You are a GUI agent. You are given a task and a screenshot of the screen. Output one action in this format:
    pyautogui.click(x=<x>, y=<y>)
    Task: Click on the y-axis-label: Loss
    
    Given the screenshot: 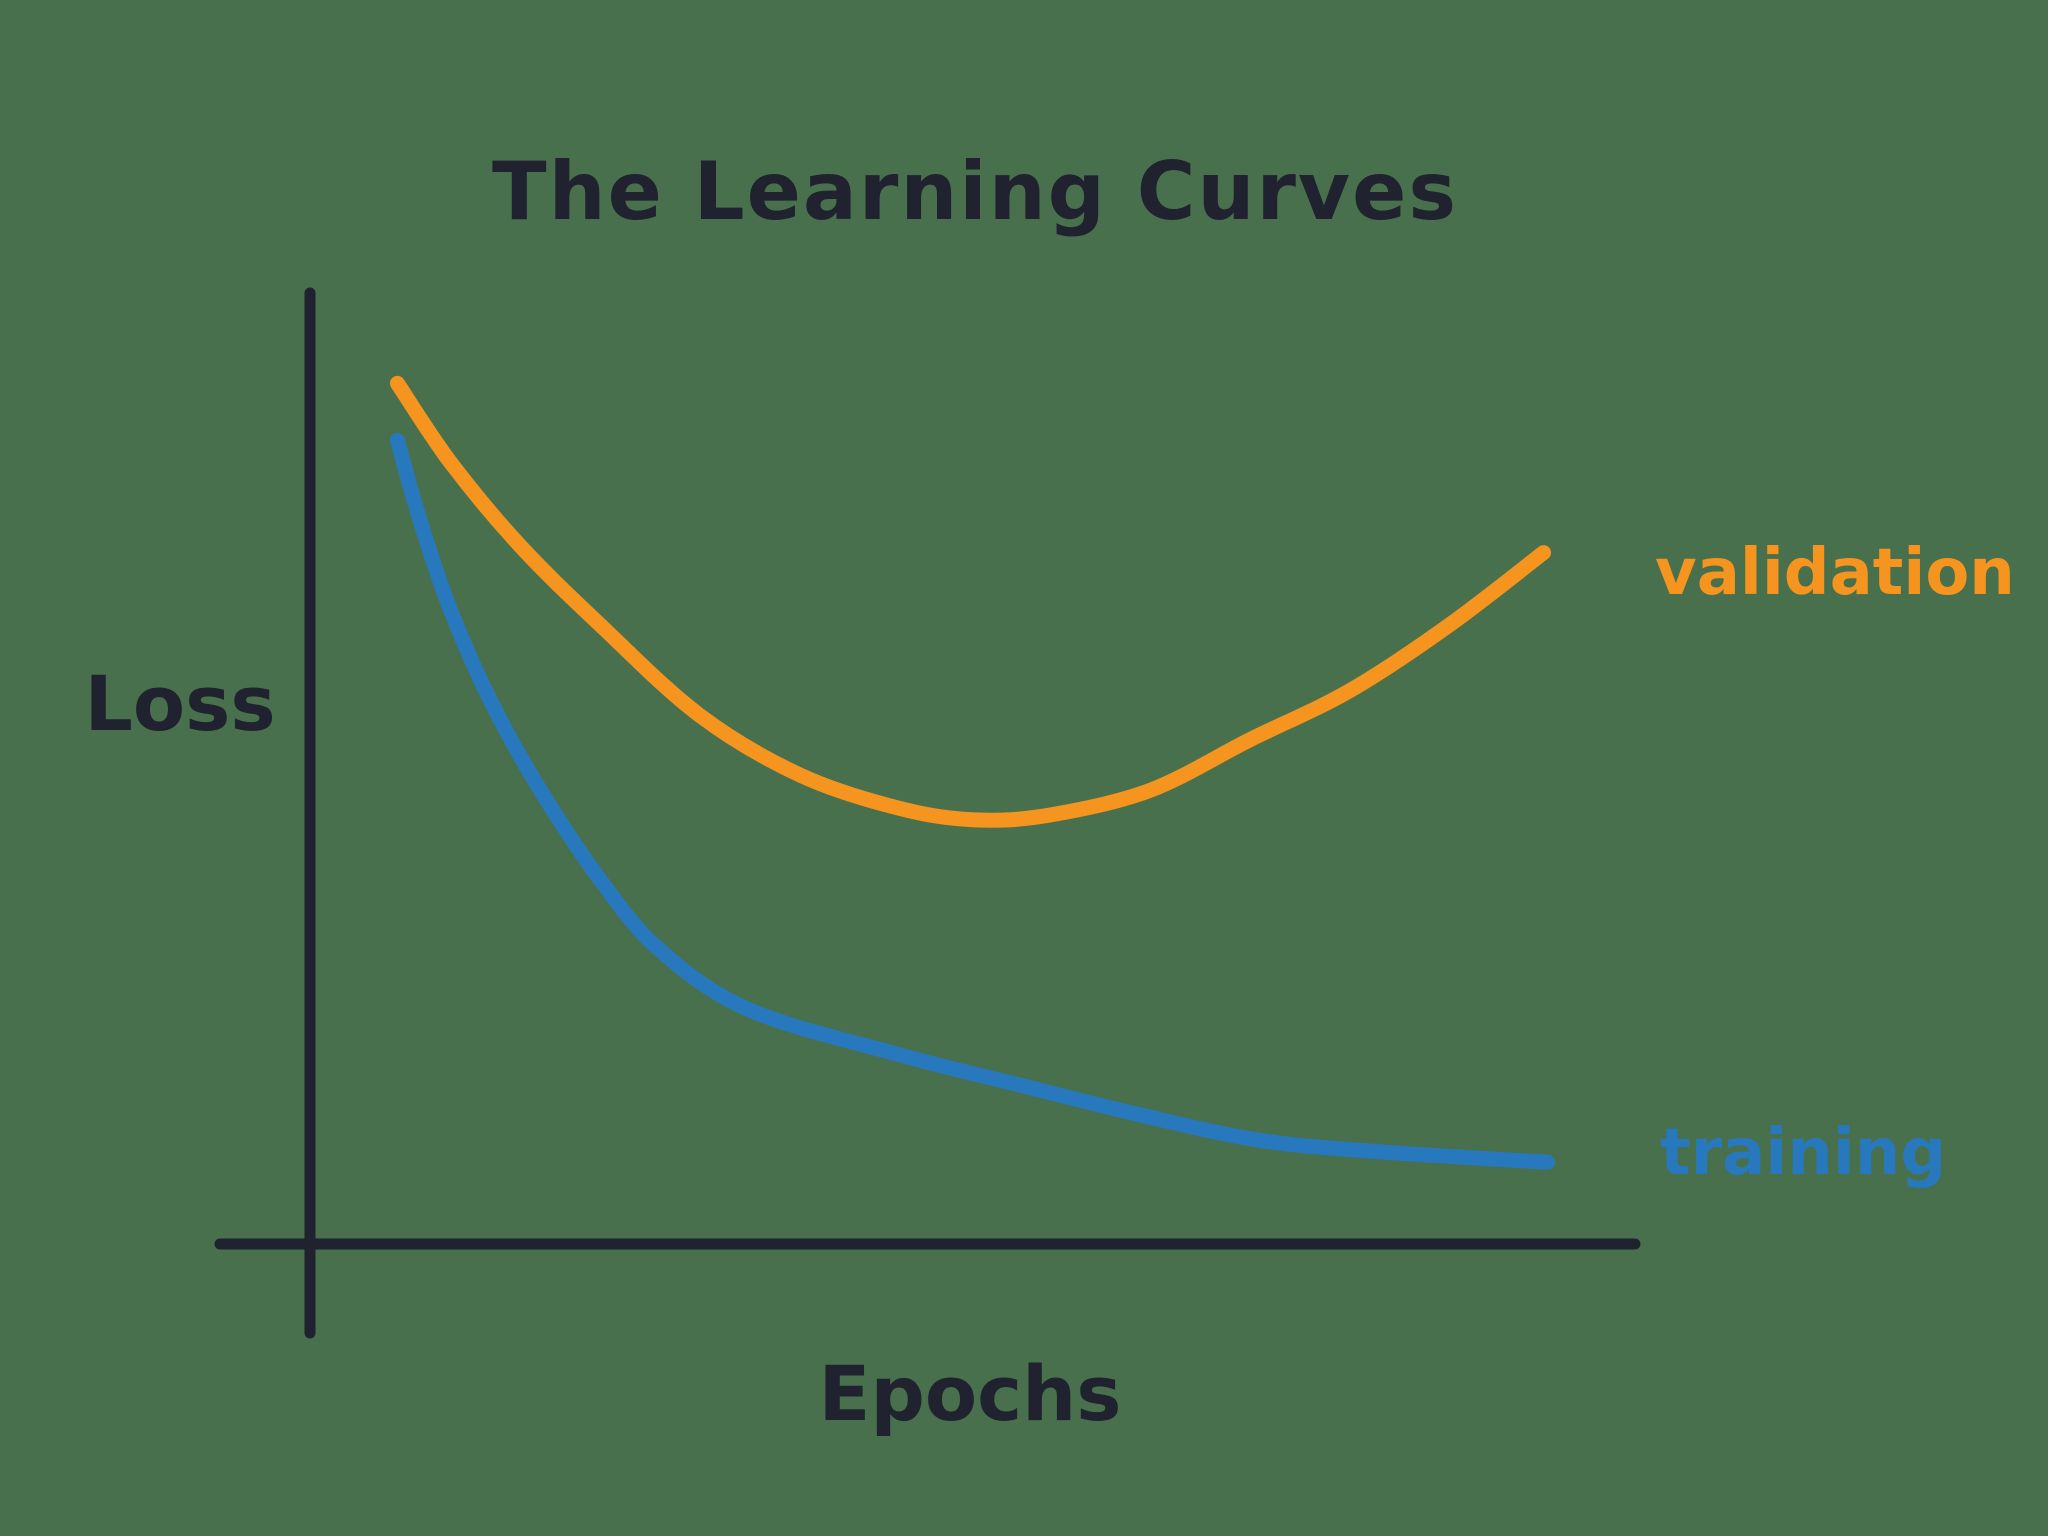 What is the action you would take?
    pyautogui.click(x=180, y=703)
    